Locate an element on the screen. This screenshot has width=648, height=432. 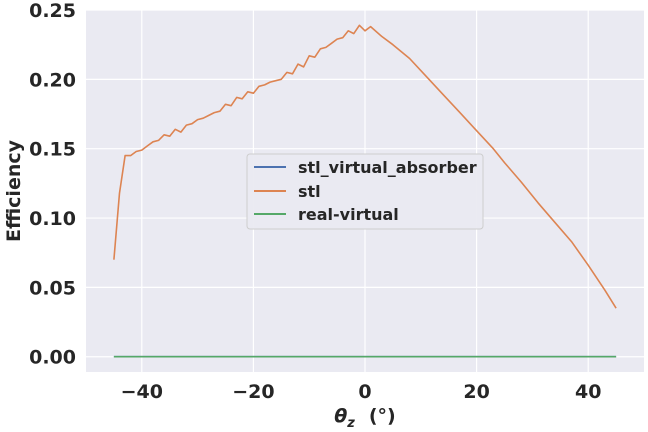
x-axis-label: θz (°) is located at coordinates (365, 418).